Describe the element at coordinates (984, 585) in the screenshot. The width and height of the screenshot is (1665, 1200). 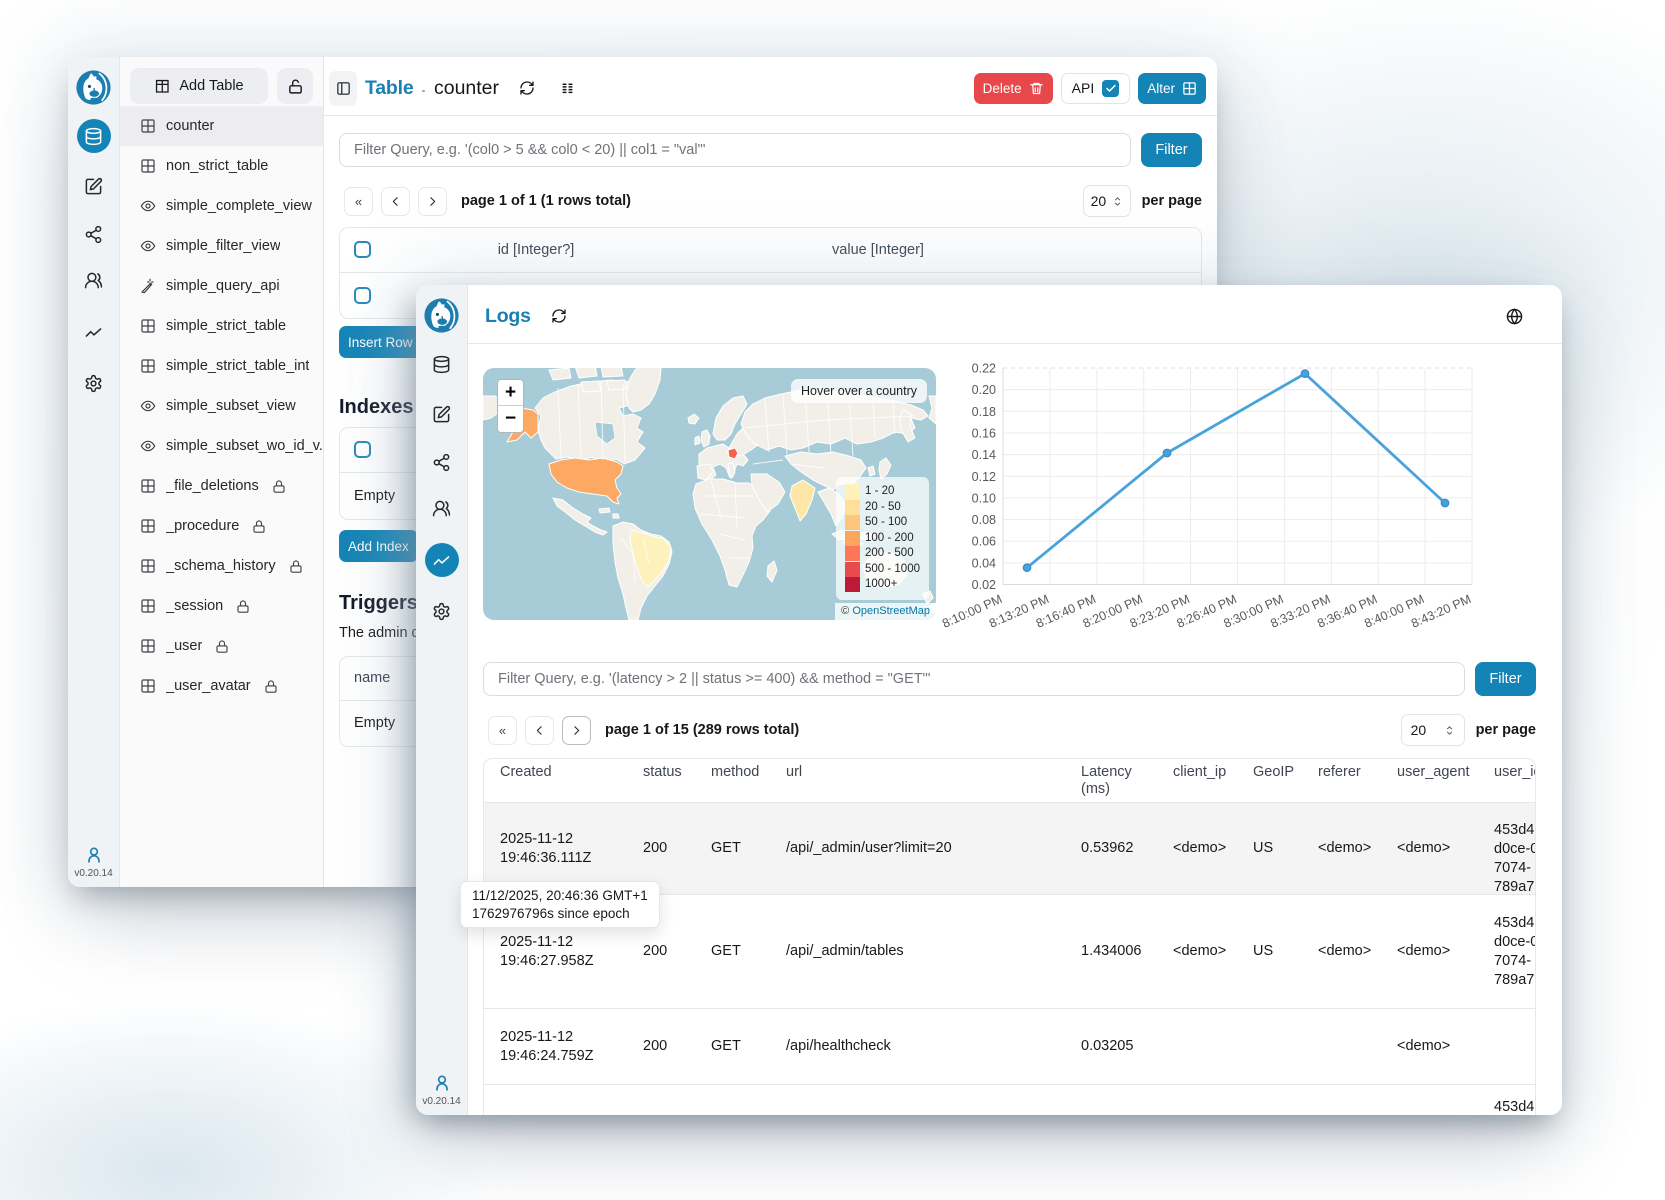
I see `svg-text: 0.02` at that location.